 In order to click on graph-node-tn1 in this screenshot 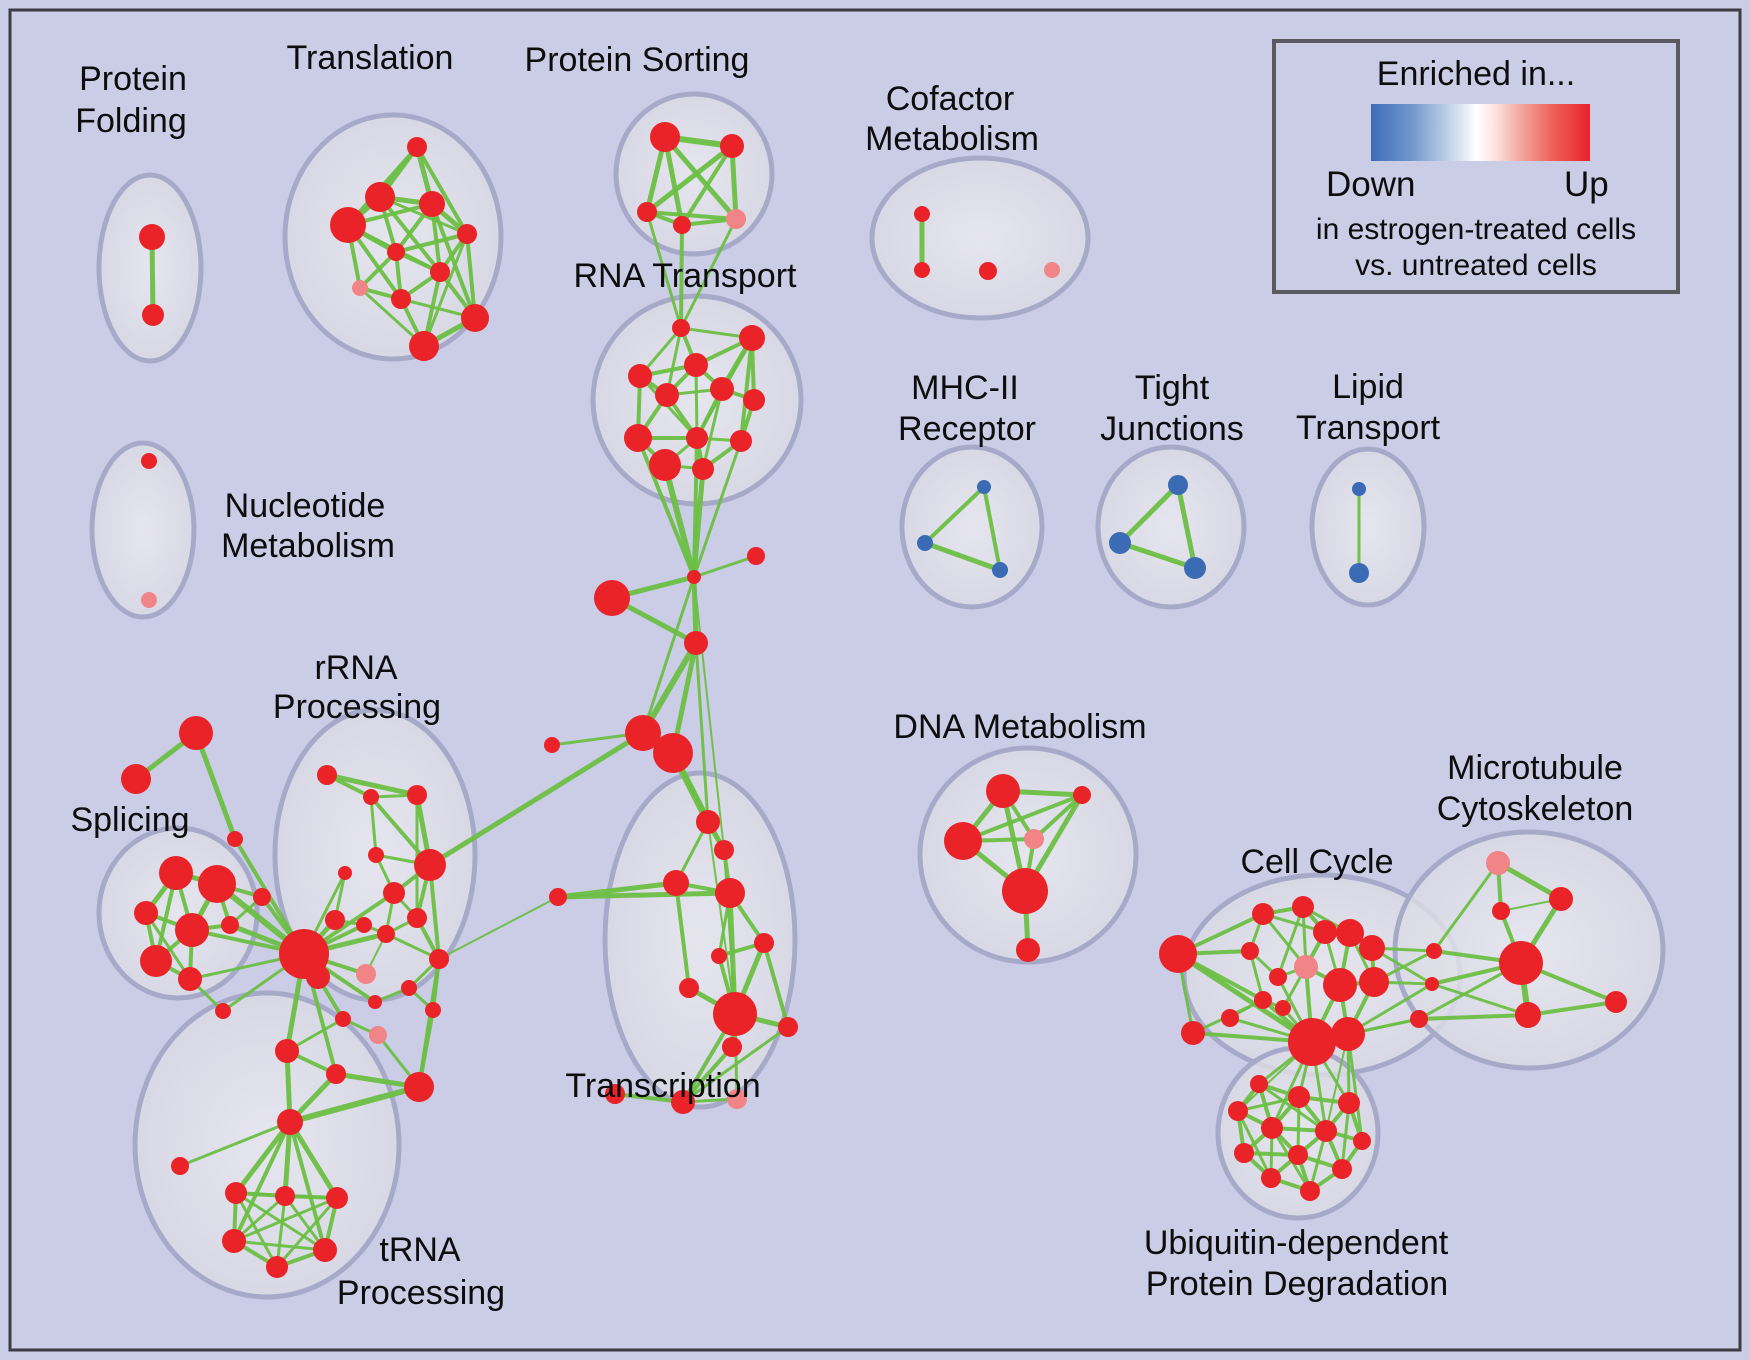, I will do `click(287, 1051)`.